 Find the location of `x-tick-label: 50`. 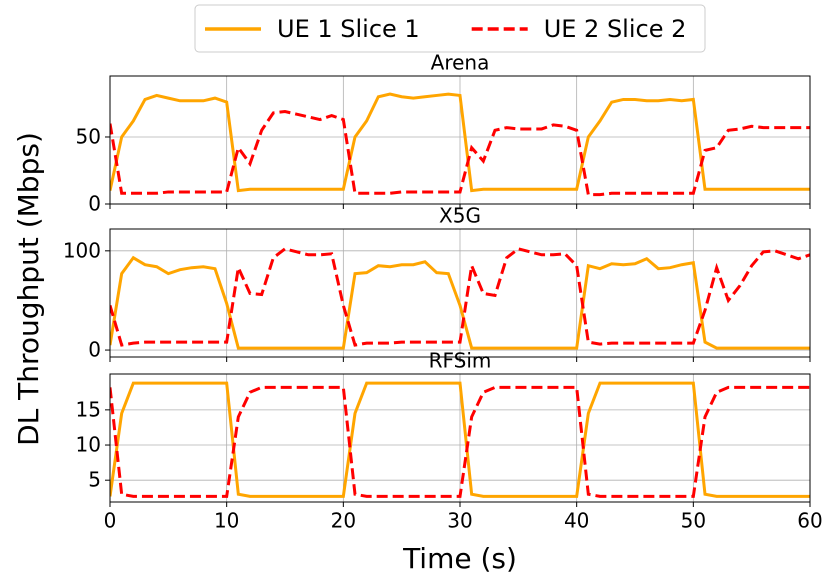

x-tick-label: 50 is located at coordinates (693, 521).